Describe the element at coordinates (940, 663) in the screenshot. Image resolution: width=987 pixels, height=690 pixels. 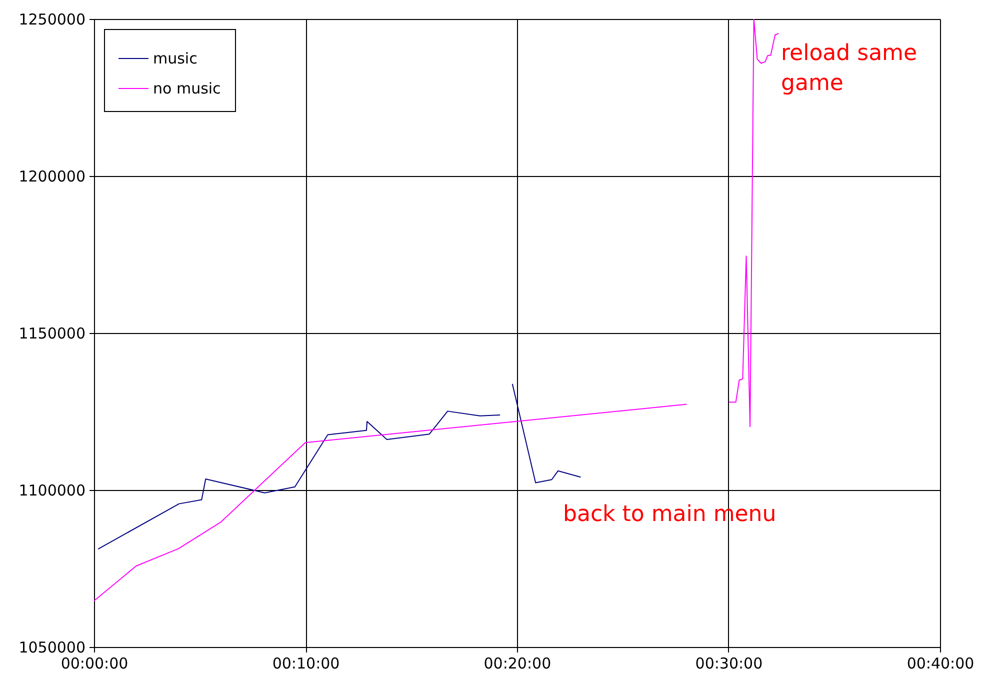
I see `x-tick-label: 00:40:00` at that location.